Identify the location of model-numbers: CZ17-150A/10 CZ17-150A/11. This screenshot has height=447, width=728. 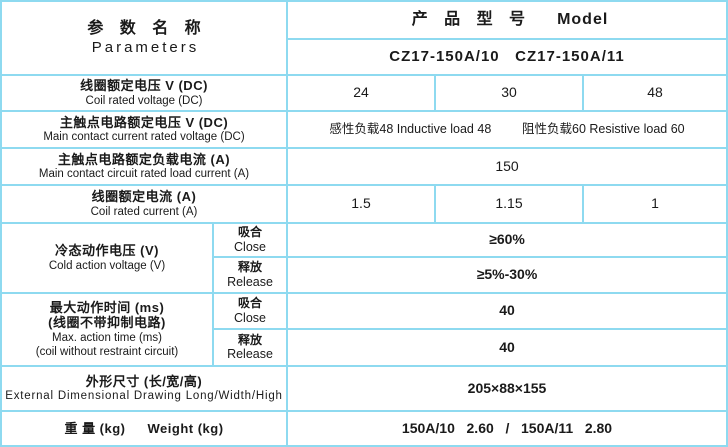
(507, 56).